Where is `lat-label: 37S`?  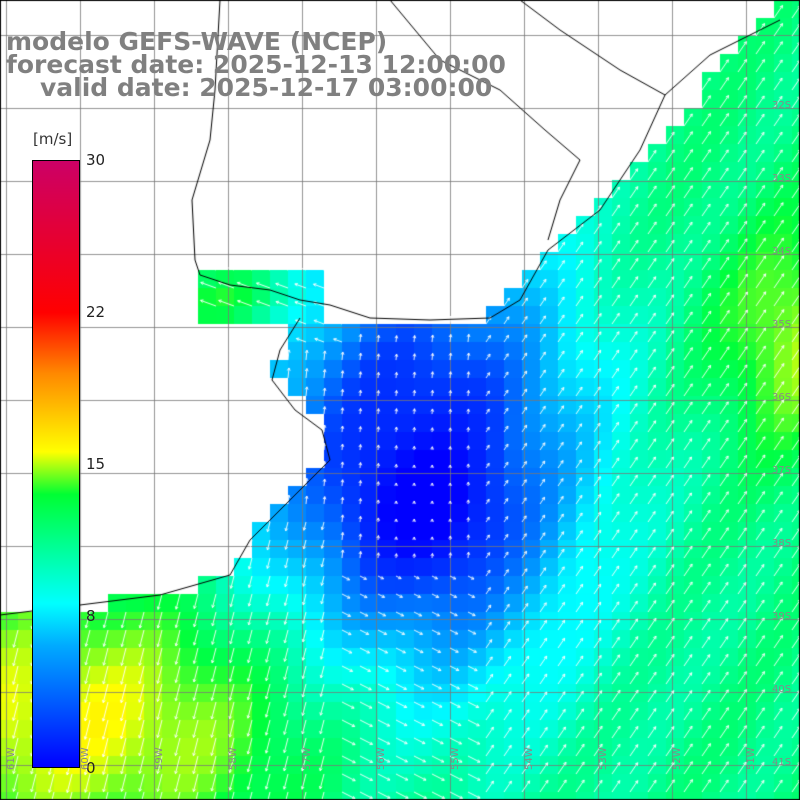 lat-label: 37S is located at coordinates (782, 470).